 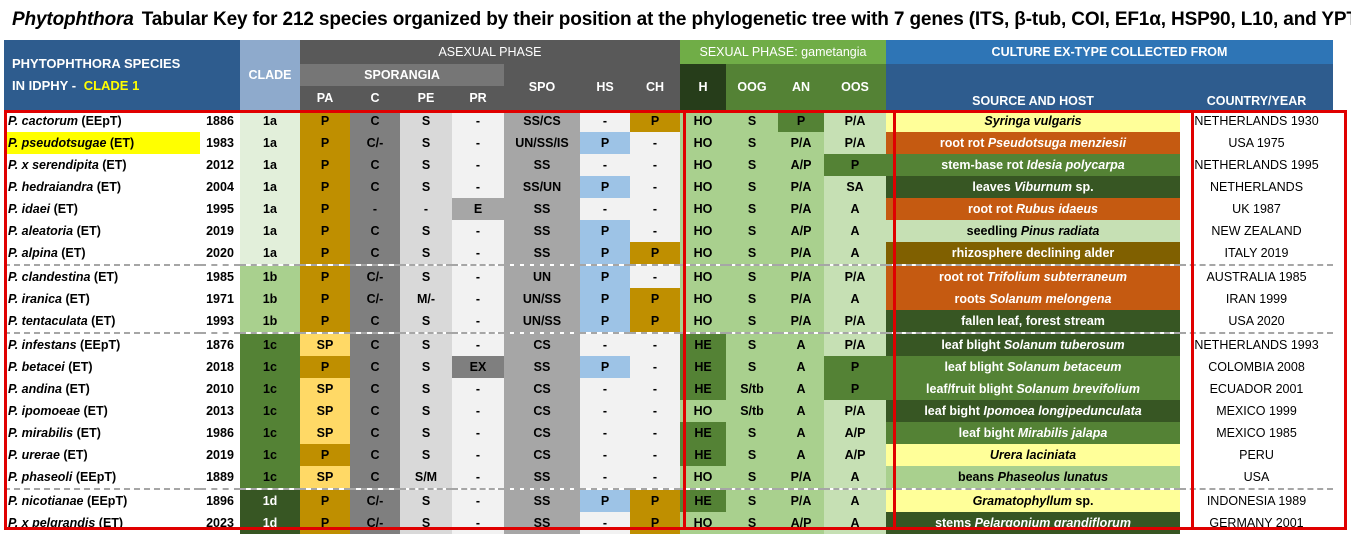 What do you see at coordinates (703, 344) in the screenshot?
I see `cell-h: HE` at bounding box center [703, 344].